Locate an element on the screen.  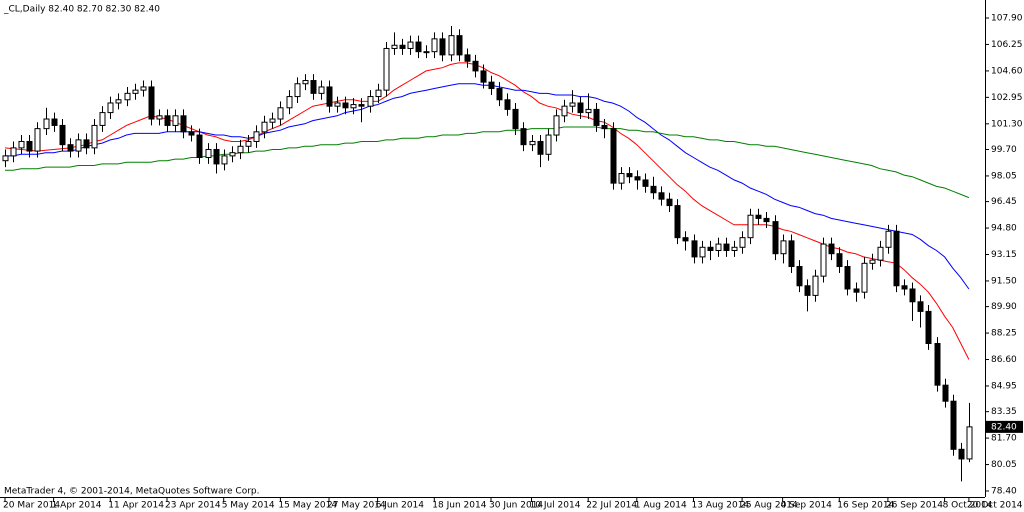
x-tick-label: 20 Mar 2014 is located at coordinates (31, 506).